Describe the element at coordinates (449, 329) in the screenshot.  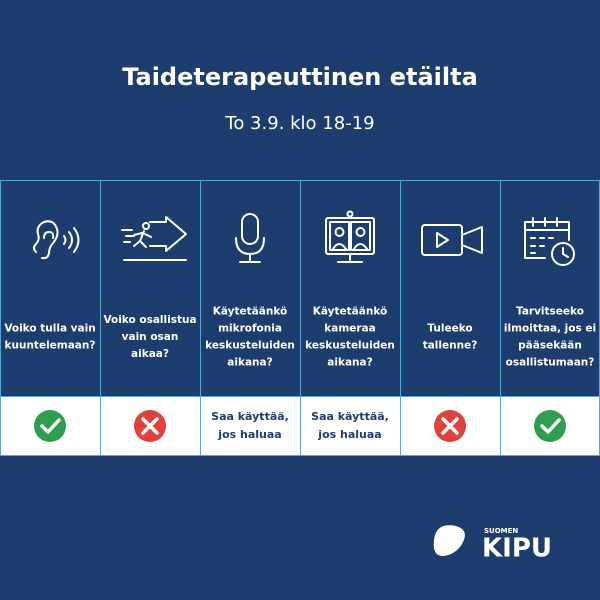
I see `question-text: Tuleeko` at that location.